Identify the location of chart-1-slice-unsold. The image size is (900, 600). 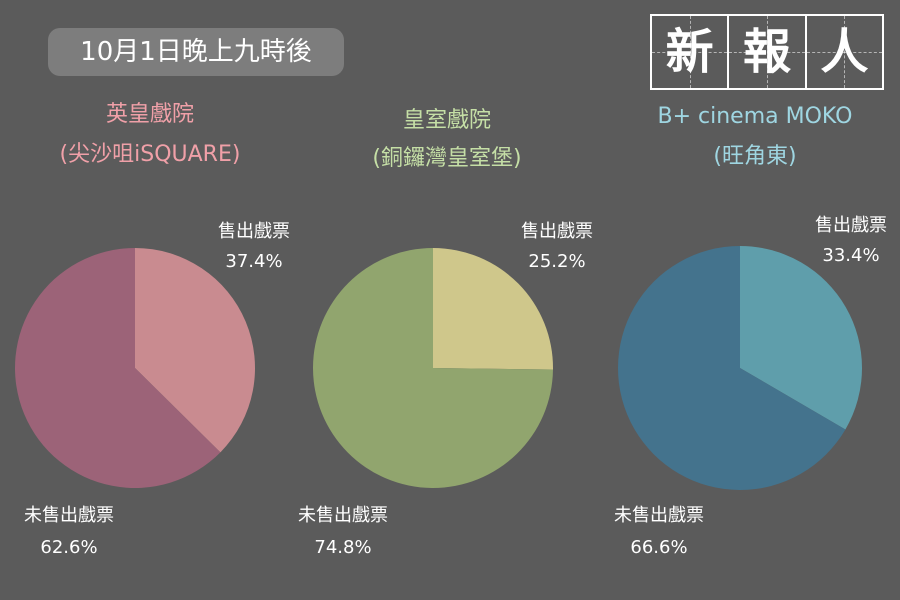
(118, 368).